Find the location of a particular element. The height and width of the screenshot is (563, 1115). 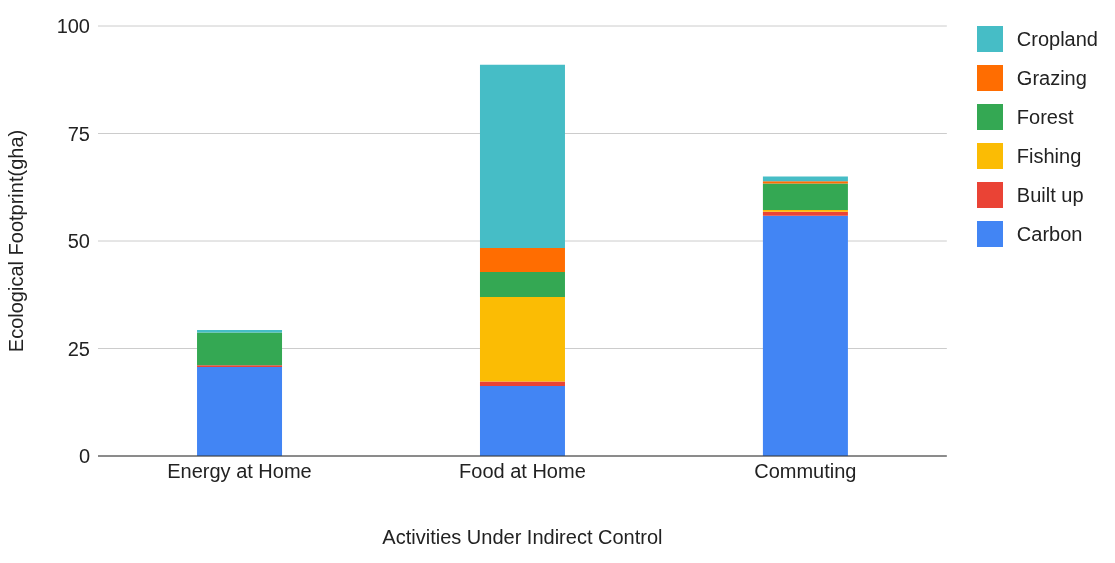

x-tick-label: Energy at Home is located at coordinates (239, 471).